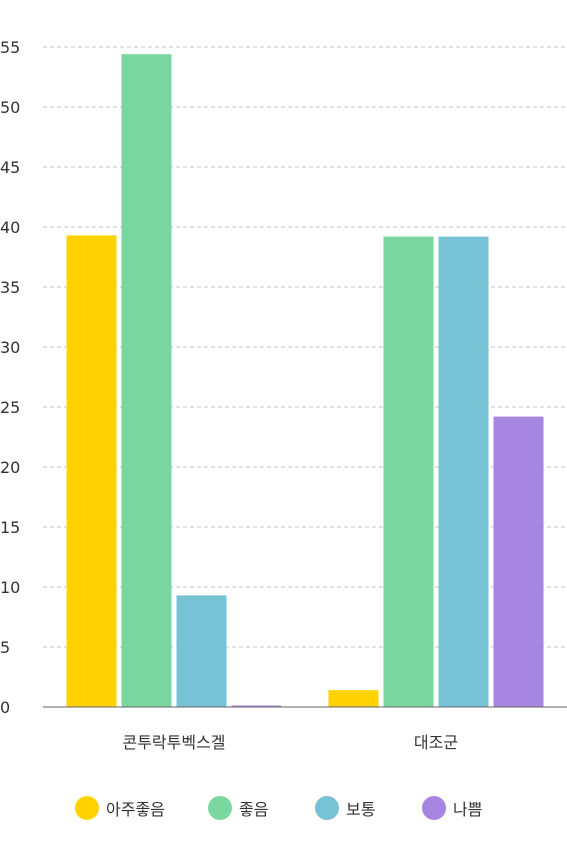 This screenshot has height=850, width=567. What do you see at coordinates (10, 287) in the screenshot?
I see `y-tick-label: 35` at bounding box center [10, 287].